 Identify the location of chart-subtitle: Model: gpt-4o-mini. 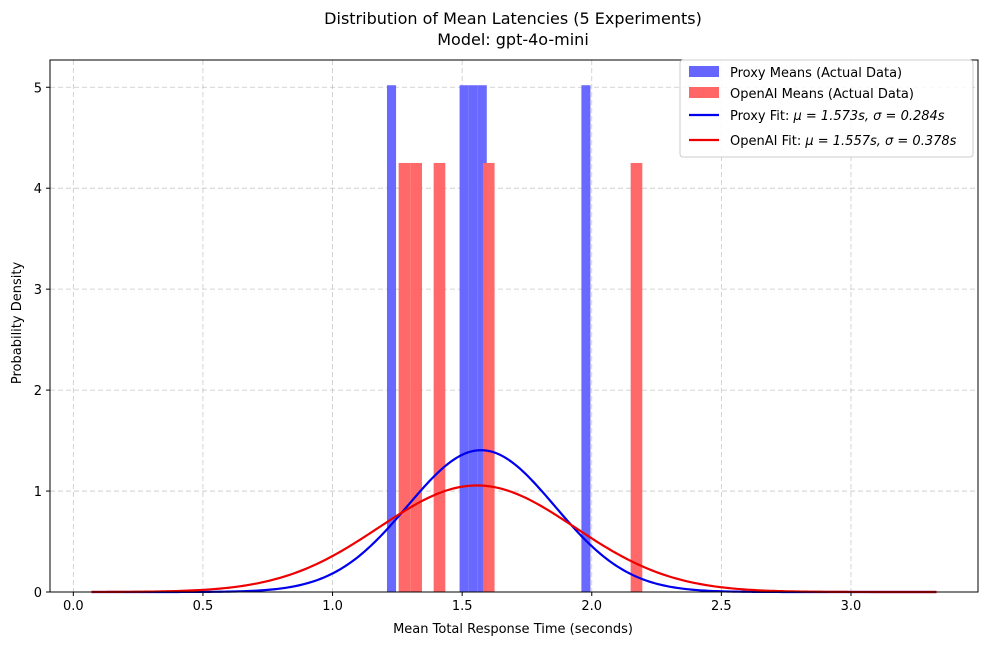
(513, 39).